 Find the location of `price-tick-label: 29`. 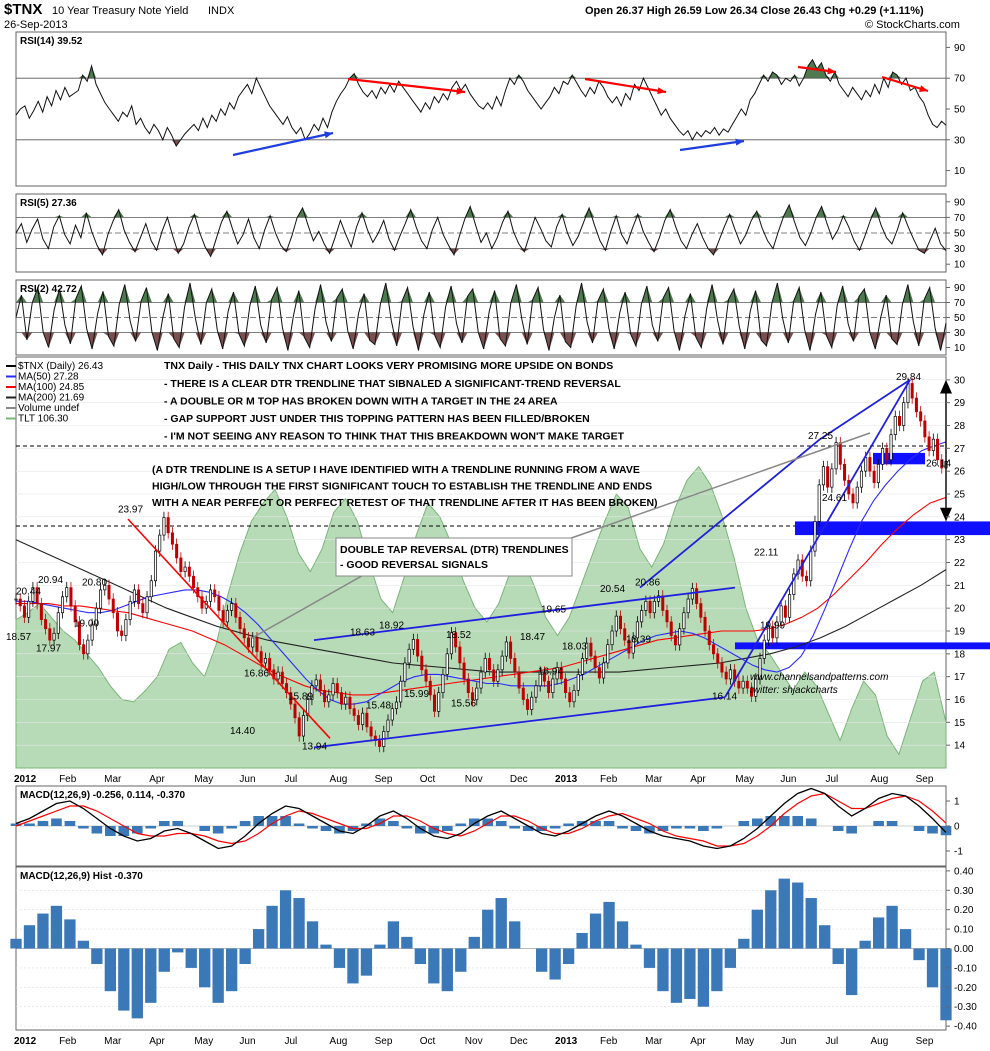

price-tick-label: 29 is located at coordinates (960, 403).